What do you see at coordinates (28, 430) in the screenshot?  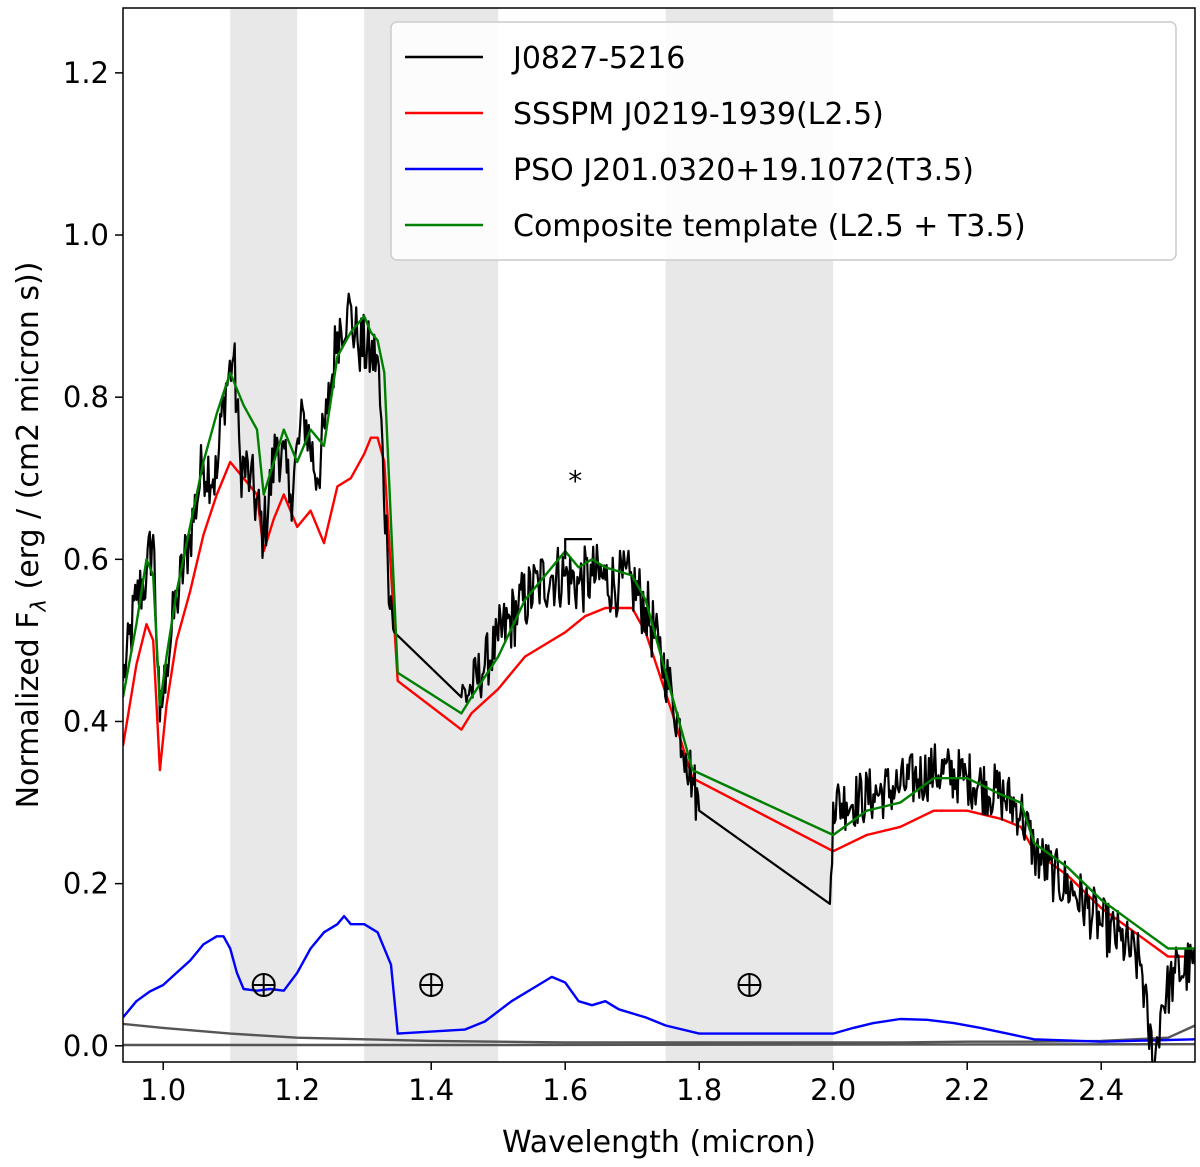 I see `y-axis-title-units: (erg / (cm2 micron s))` at bounding box center [28, 430].